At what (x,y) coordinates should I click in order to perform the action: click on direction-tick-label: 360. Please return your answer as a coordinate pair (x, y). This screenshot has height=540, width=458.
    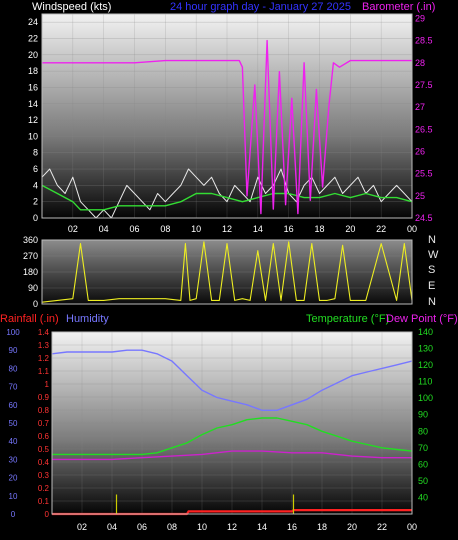
    Looking at the image, I should click on (30, 240).